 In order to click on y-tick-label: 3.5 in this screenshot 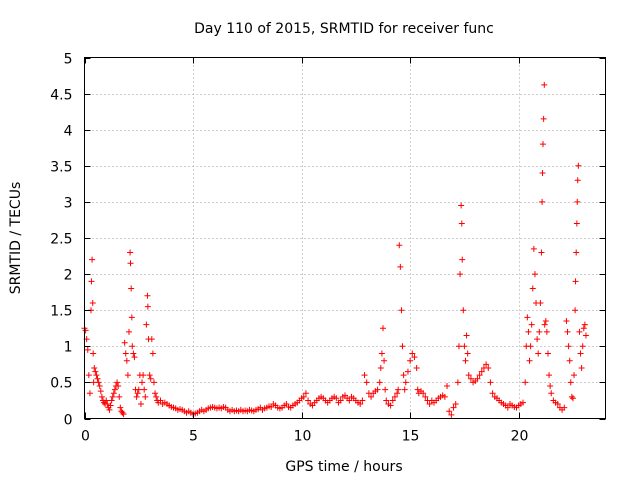, I will do `click(61, 168)`.